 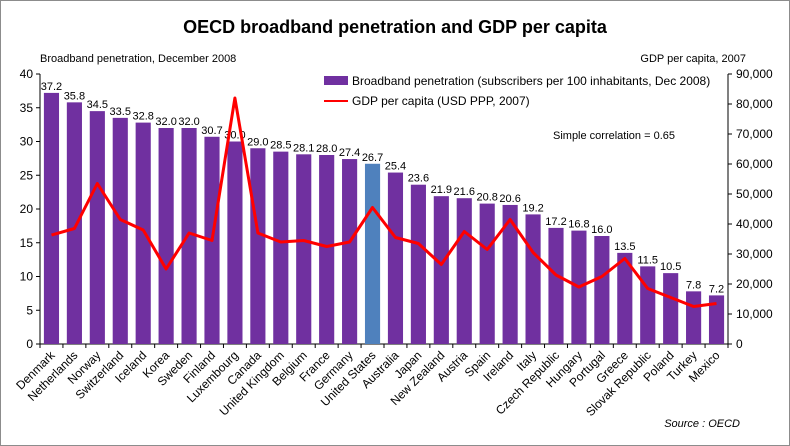 What do you see at coordinates (693, 59) in the screenshot?
I see `right-axis-label: GDP per capita, 2007` at bounding box center [693, 59].